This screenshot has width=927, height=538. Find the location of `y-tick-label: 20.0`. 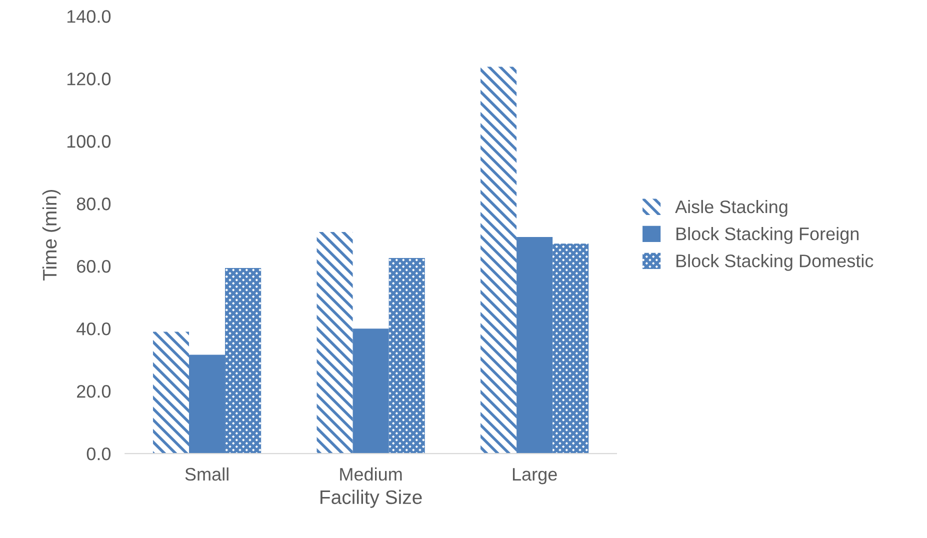

y-tick-label: 20.0 is located at coordinates (94, 391).